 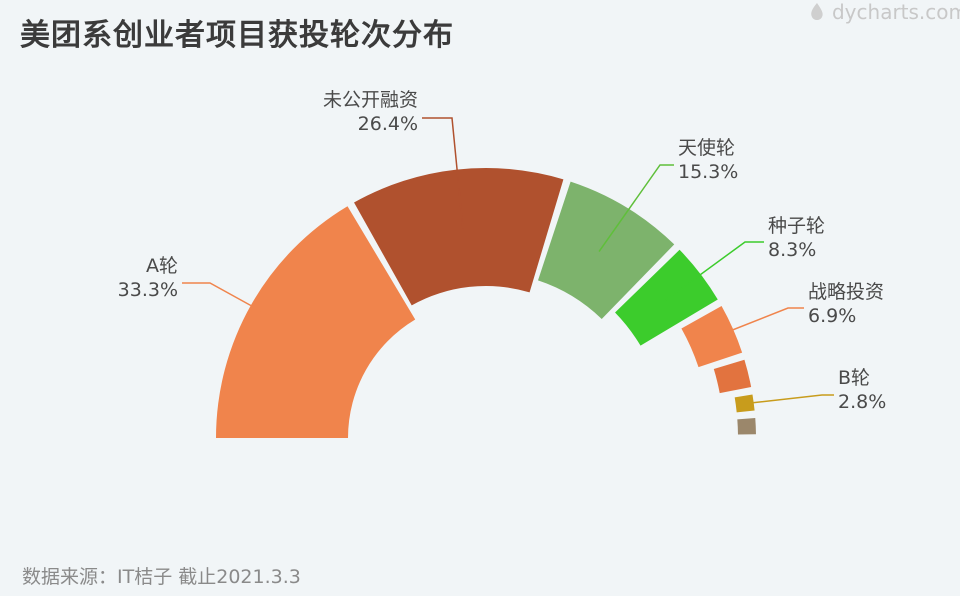 I want to click on watermark: dycharts.com, so click(x=883, y=12).